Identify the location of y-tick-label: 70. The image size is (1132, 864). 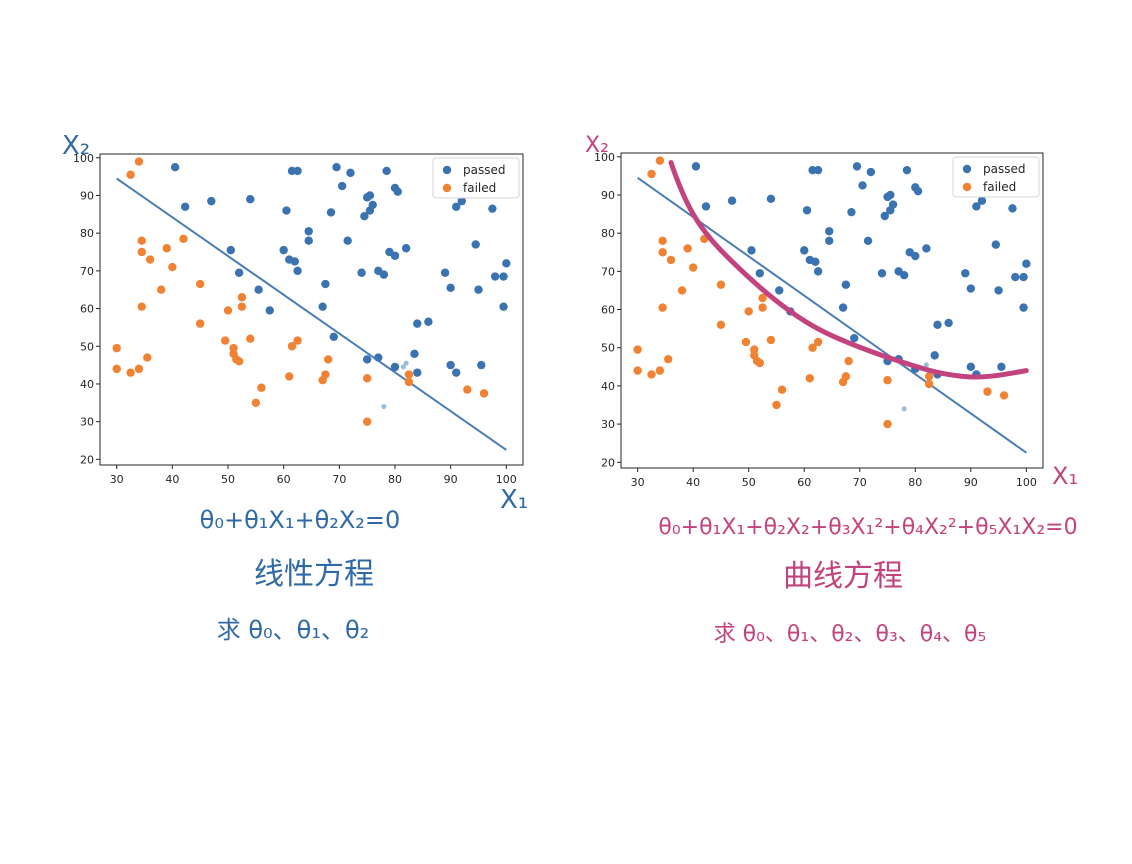
(608, 271).